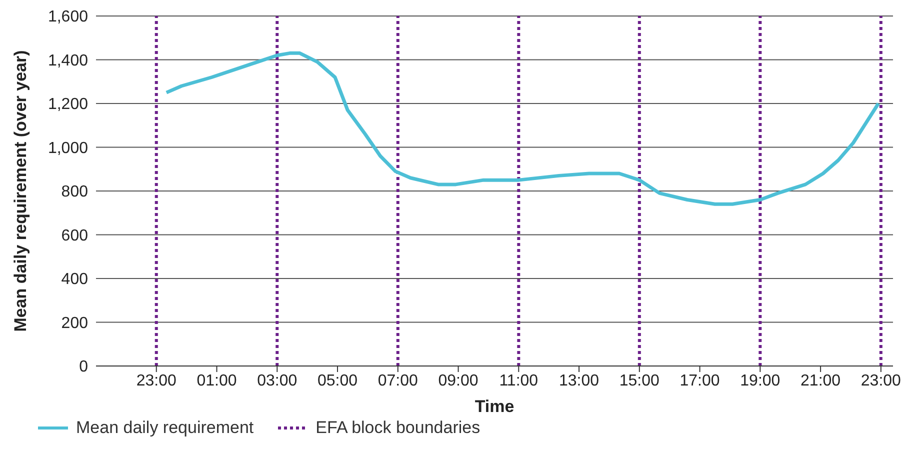 This screenshot has height=453, width=919. I want to click on legend-label: Mean daily requirement, so click(165, 428).